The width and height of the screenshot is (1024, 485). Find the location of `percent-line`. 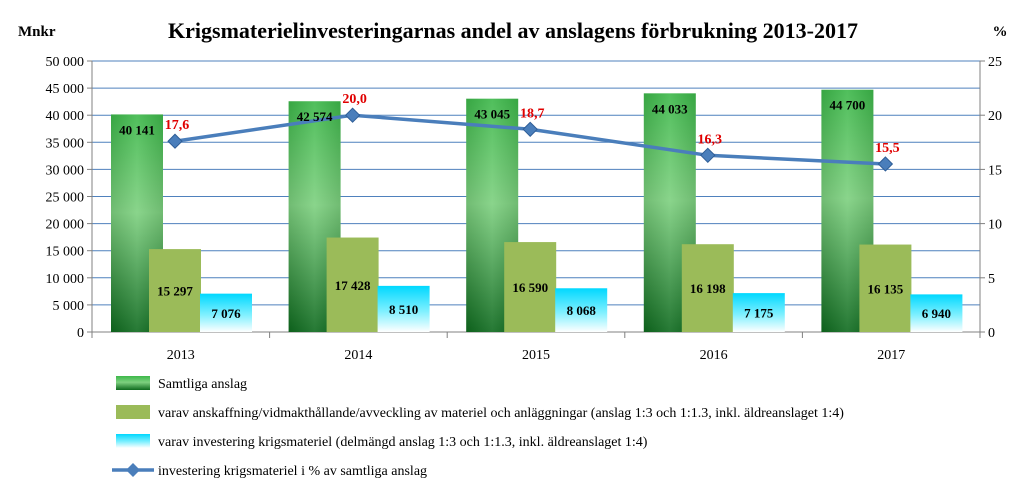

percent-line is located at coordinates (530, 139).